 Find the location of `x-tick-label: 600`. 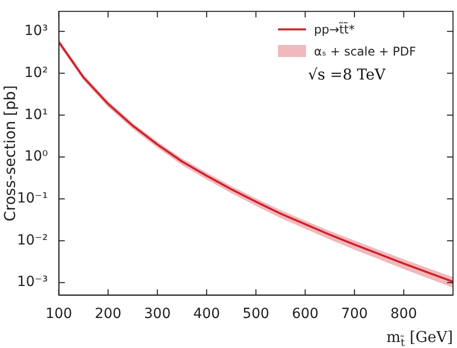

x-tick-label: 600 is located at coordinates (305, 314).